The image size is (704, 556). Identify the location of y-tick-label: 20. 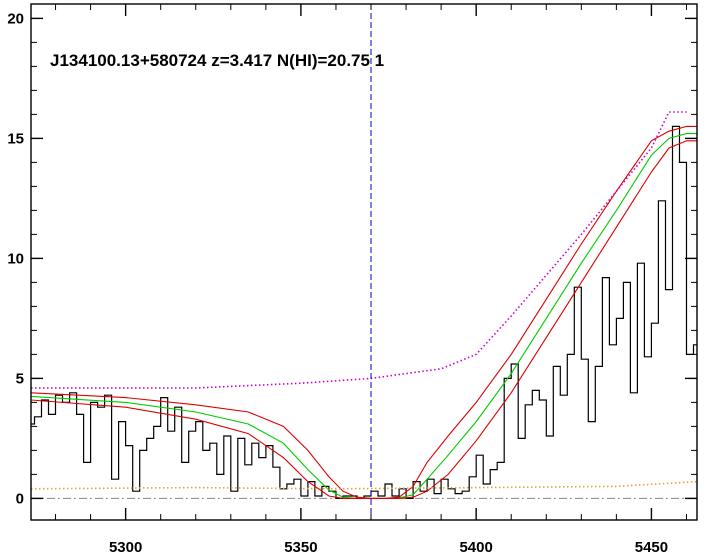
(15, 18).